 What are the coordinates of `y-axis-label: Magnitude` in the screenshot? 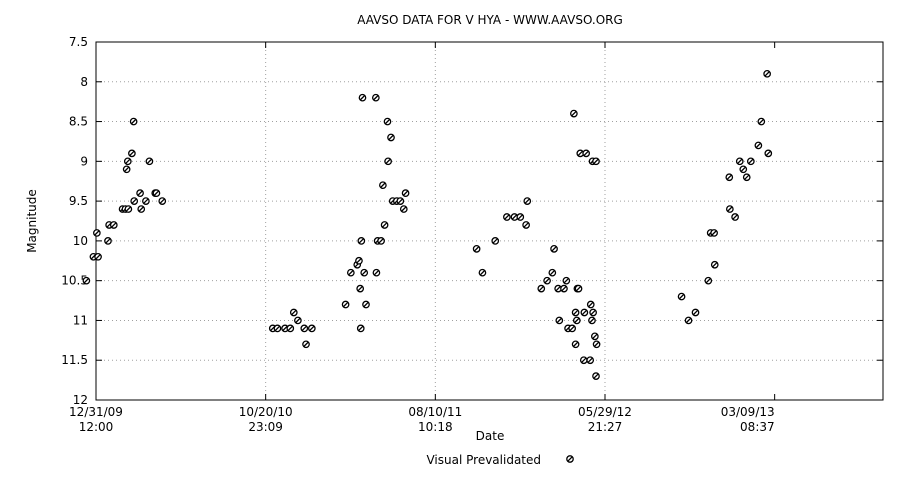 It's located at (32, 221).